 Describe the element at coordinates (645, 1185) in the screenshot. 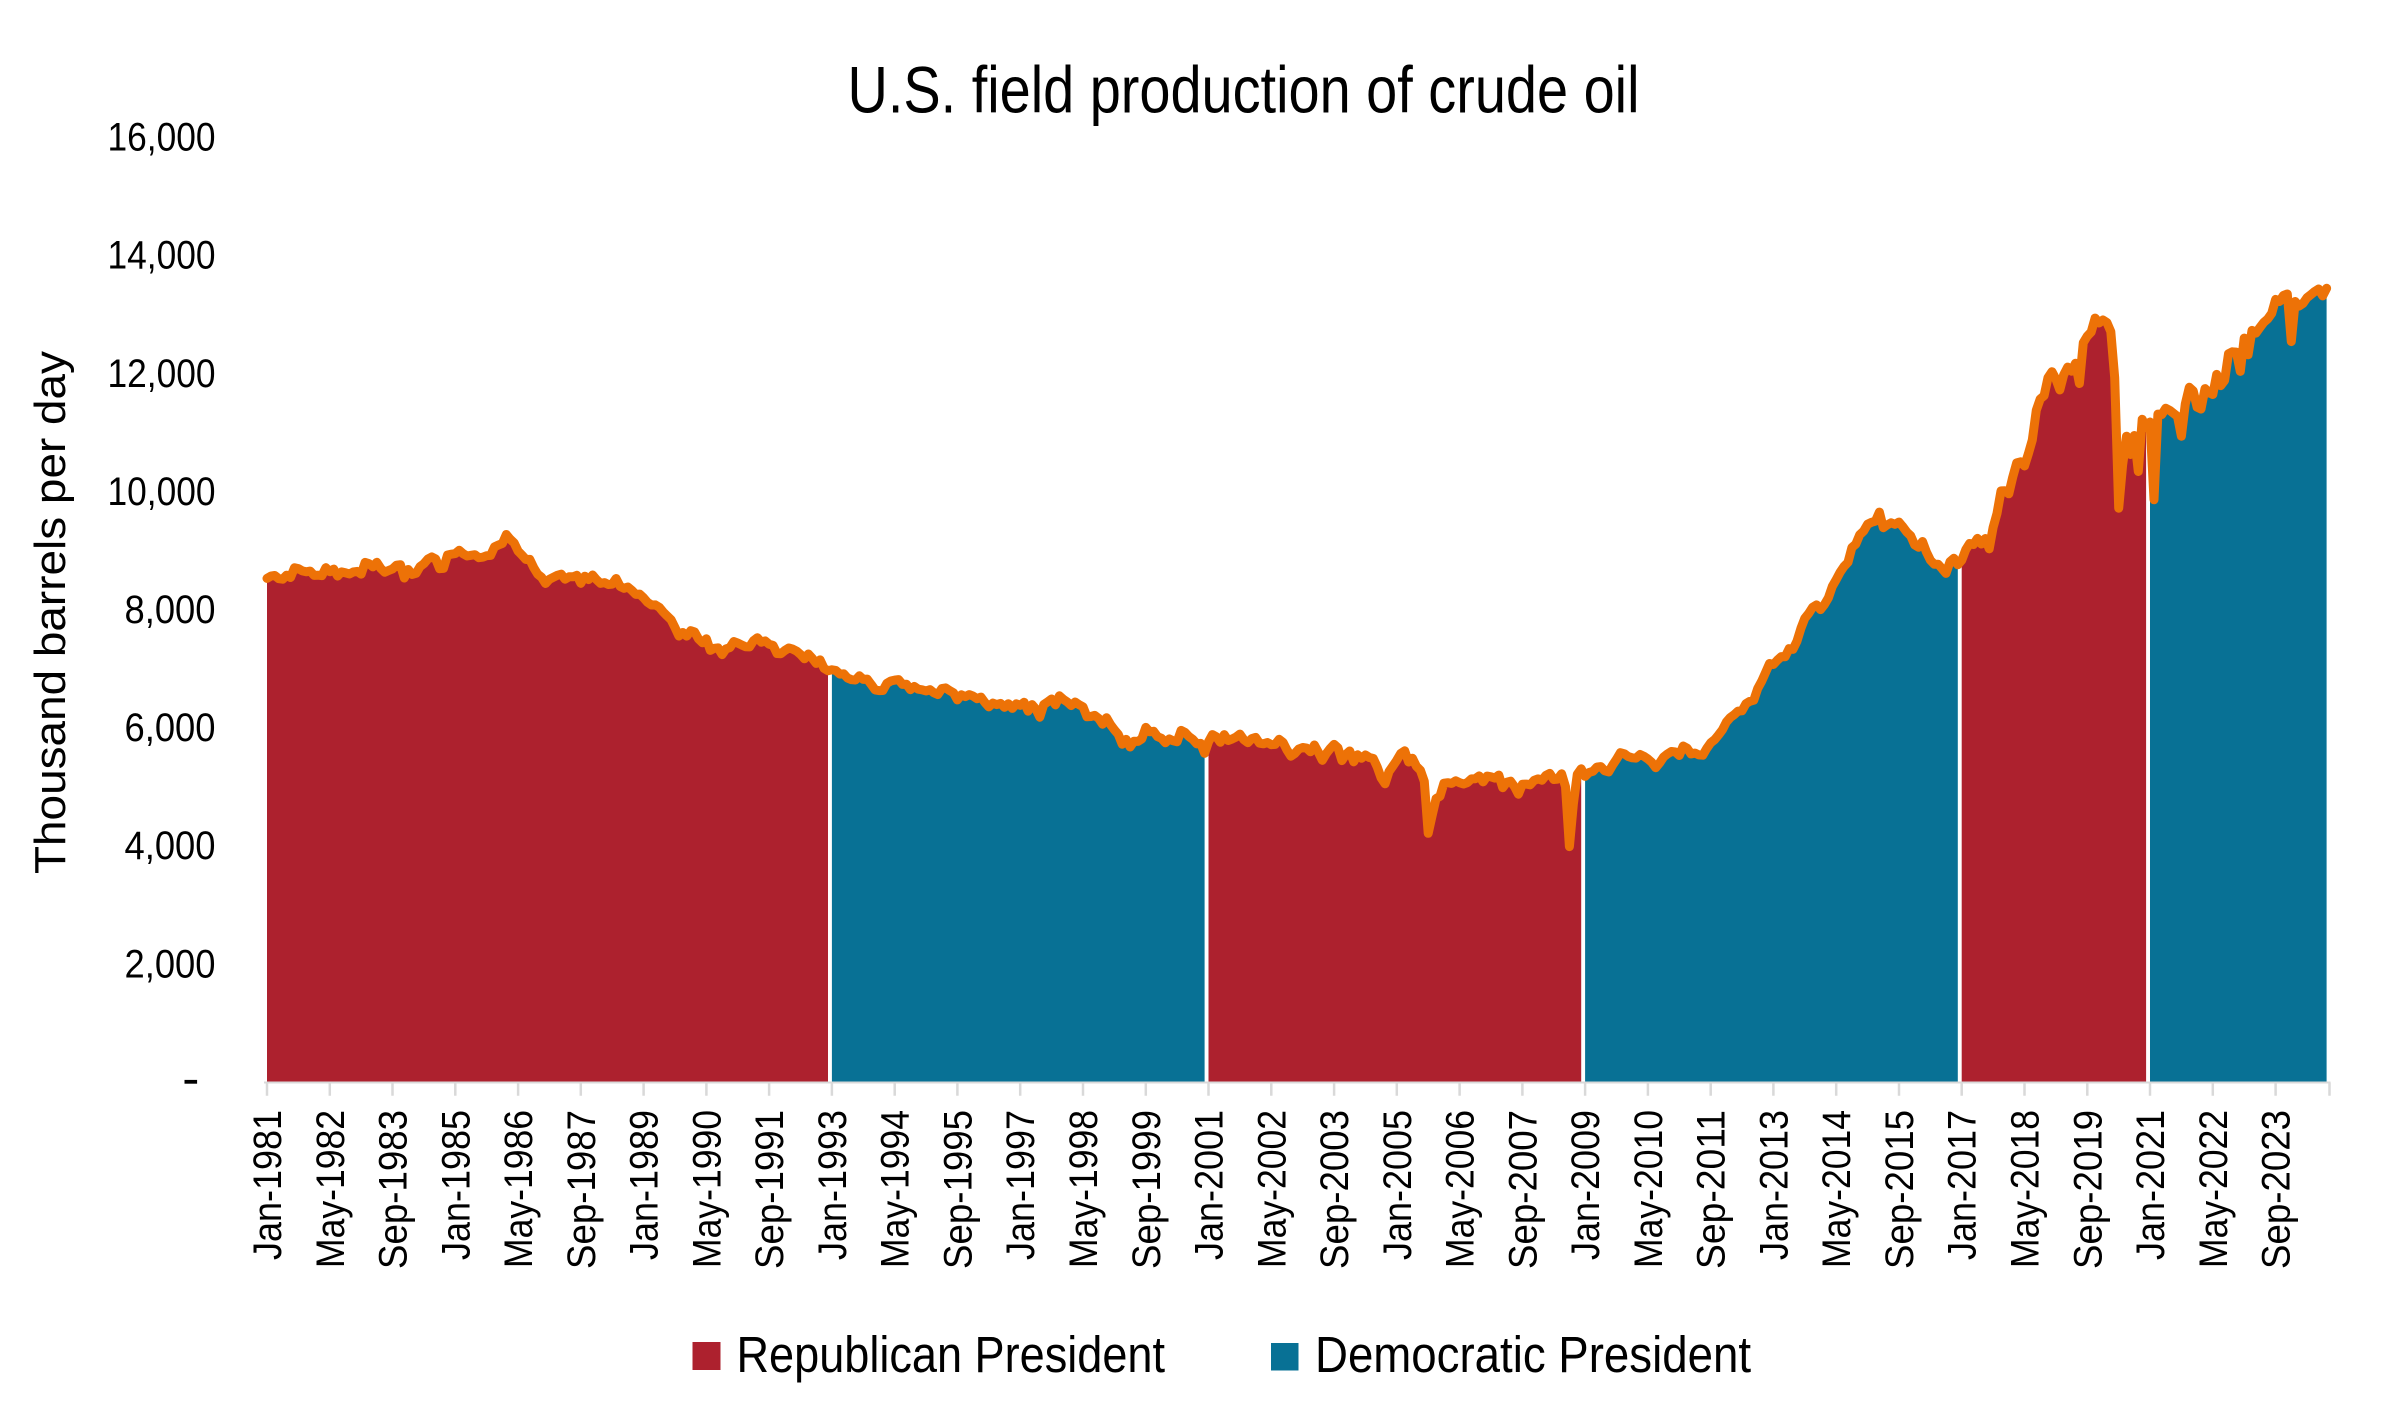

I see `svg-text: Jan-1989` at that location.